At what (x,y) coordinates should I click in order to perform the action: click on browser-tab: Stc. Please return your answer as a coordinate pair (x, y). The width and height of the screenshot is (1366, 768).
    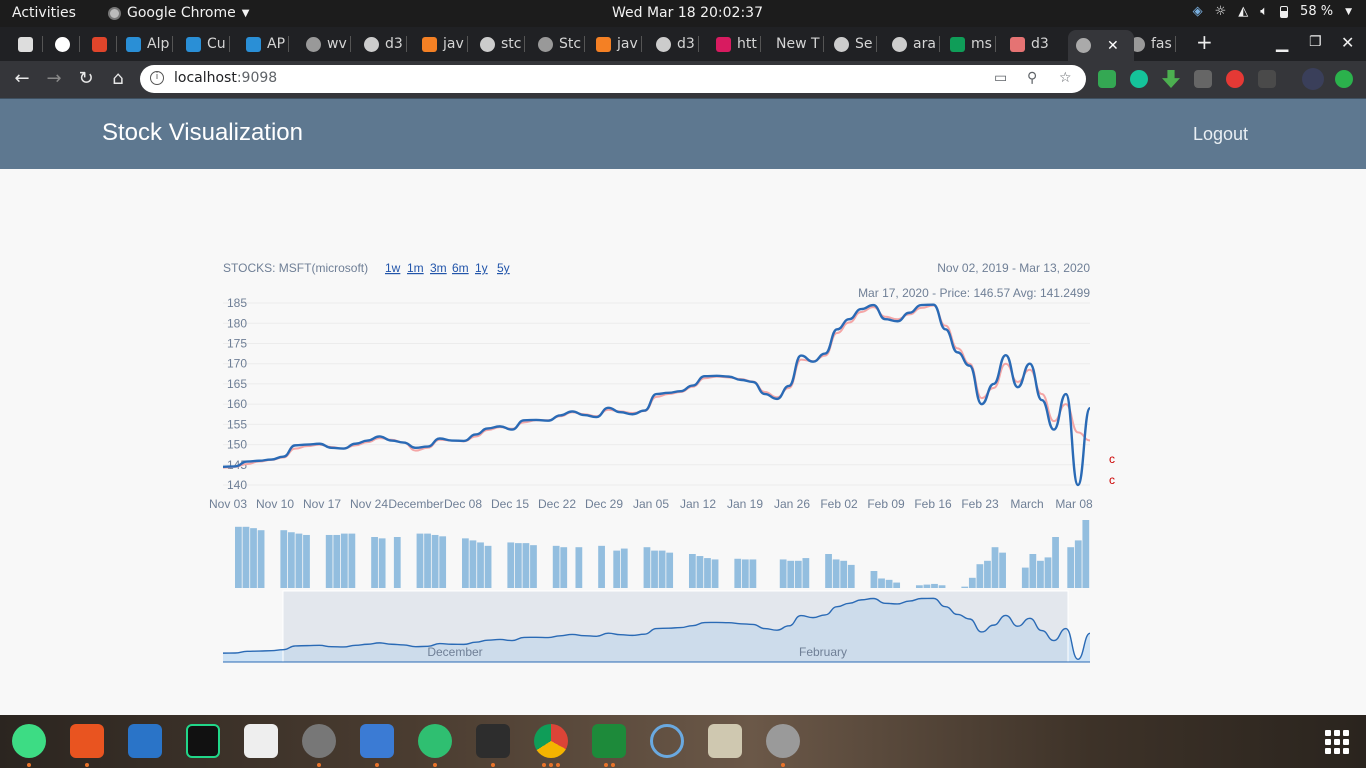
    Looking at the image, I should click on (562, 44).